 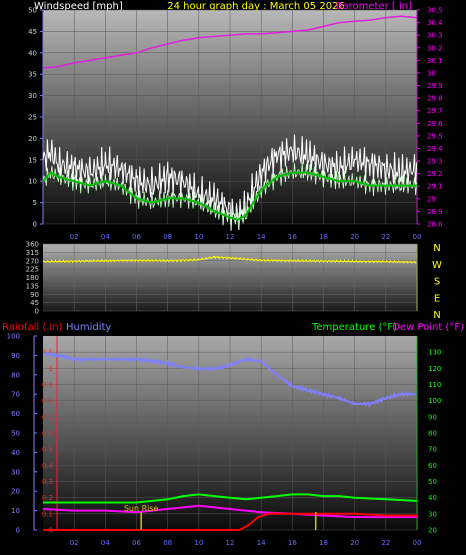 I want to click on wind-x-tick-label: 16, so click(x=292, y=237).